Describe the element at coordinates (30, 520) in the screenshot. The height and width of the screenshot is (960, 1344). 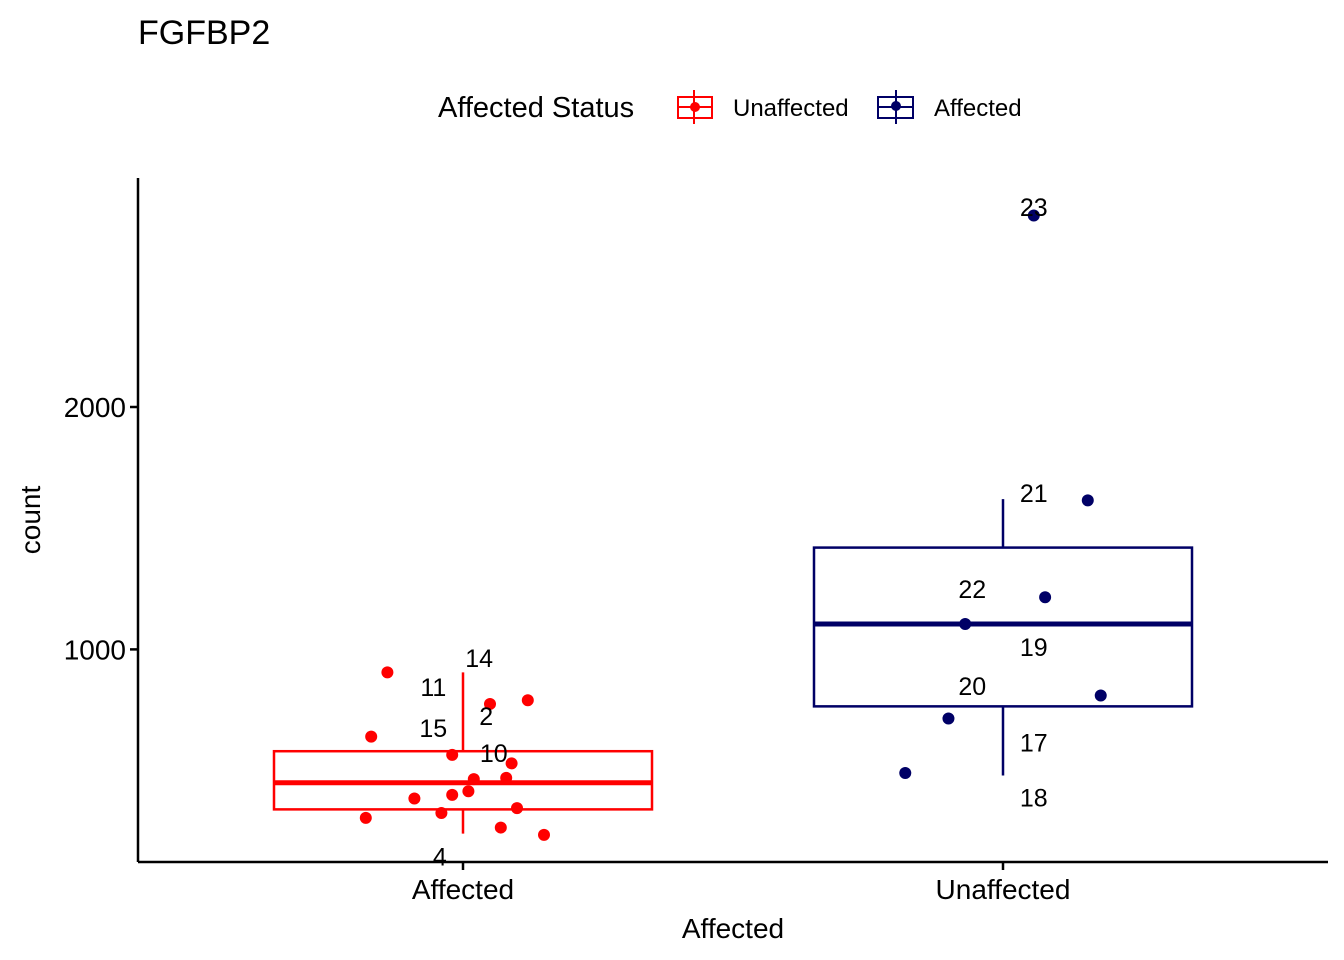
I see `y-axis-title: count` at that location.